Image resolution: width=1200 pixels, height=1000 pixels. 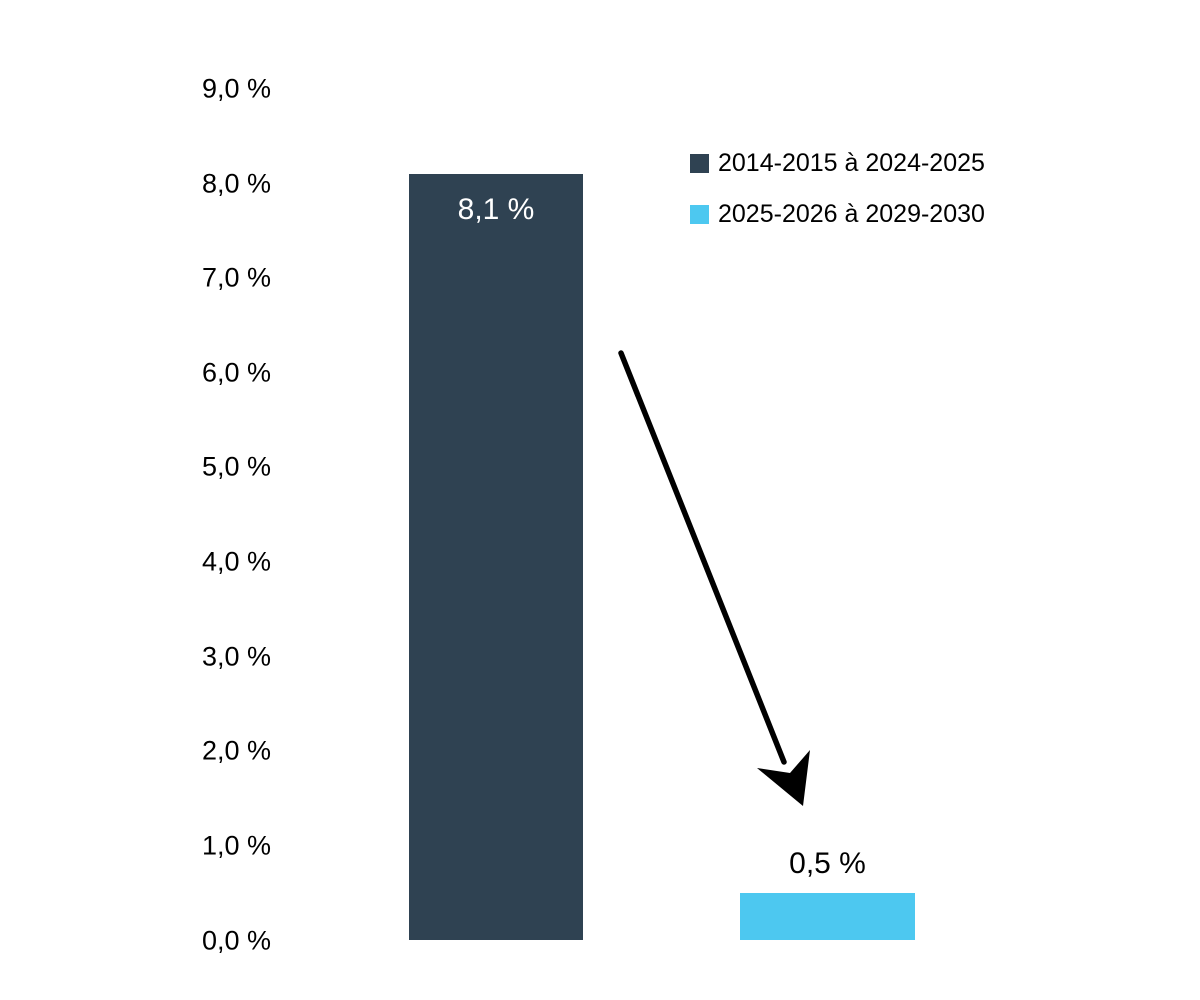 What do you see at coordinates (237, 940) in the screenshot?
I see `y-axis-tick-label: 0,0 %` at bounding box center [237, 940].